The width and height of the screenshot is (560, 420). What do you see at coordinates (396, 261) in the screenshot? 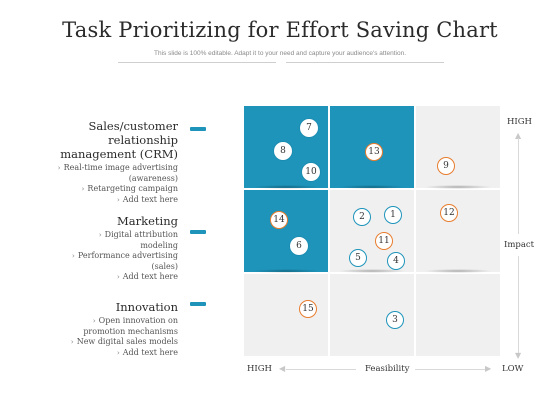
I see `task-marker: 4` at bounding box center [396, 261].